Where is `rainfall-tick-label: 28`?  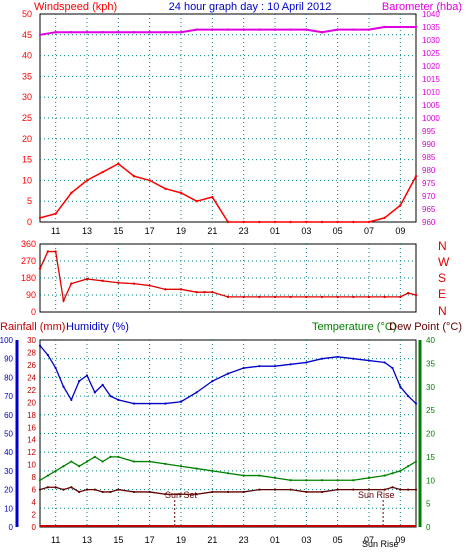
rainfall-tick-label: 28 is located at coordinates (31, 352).